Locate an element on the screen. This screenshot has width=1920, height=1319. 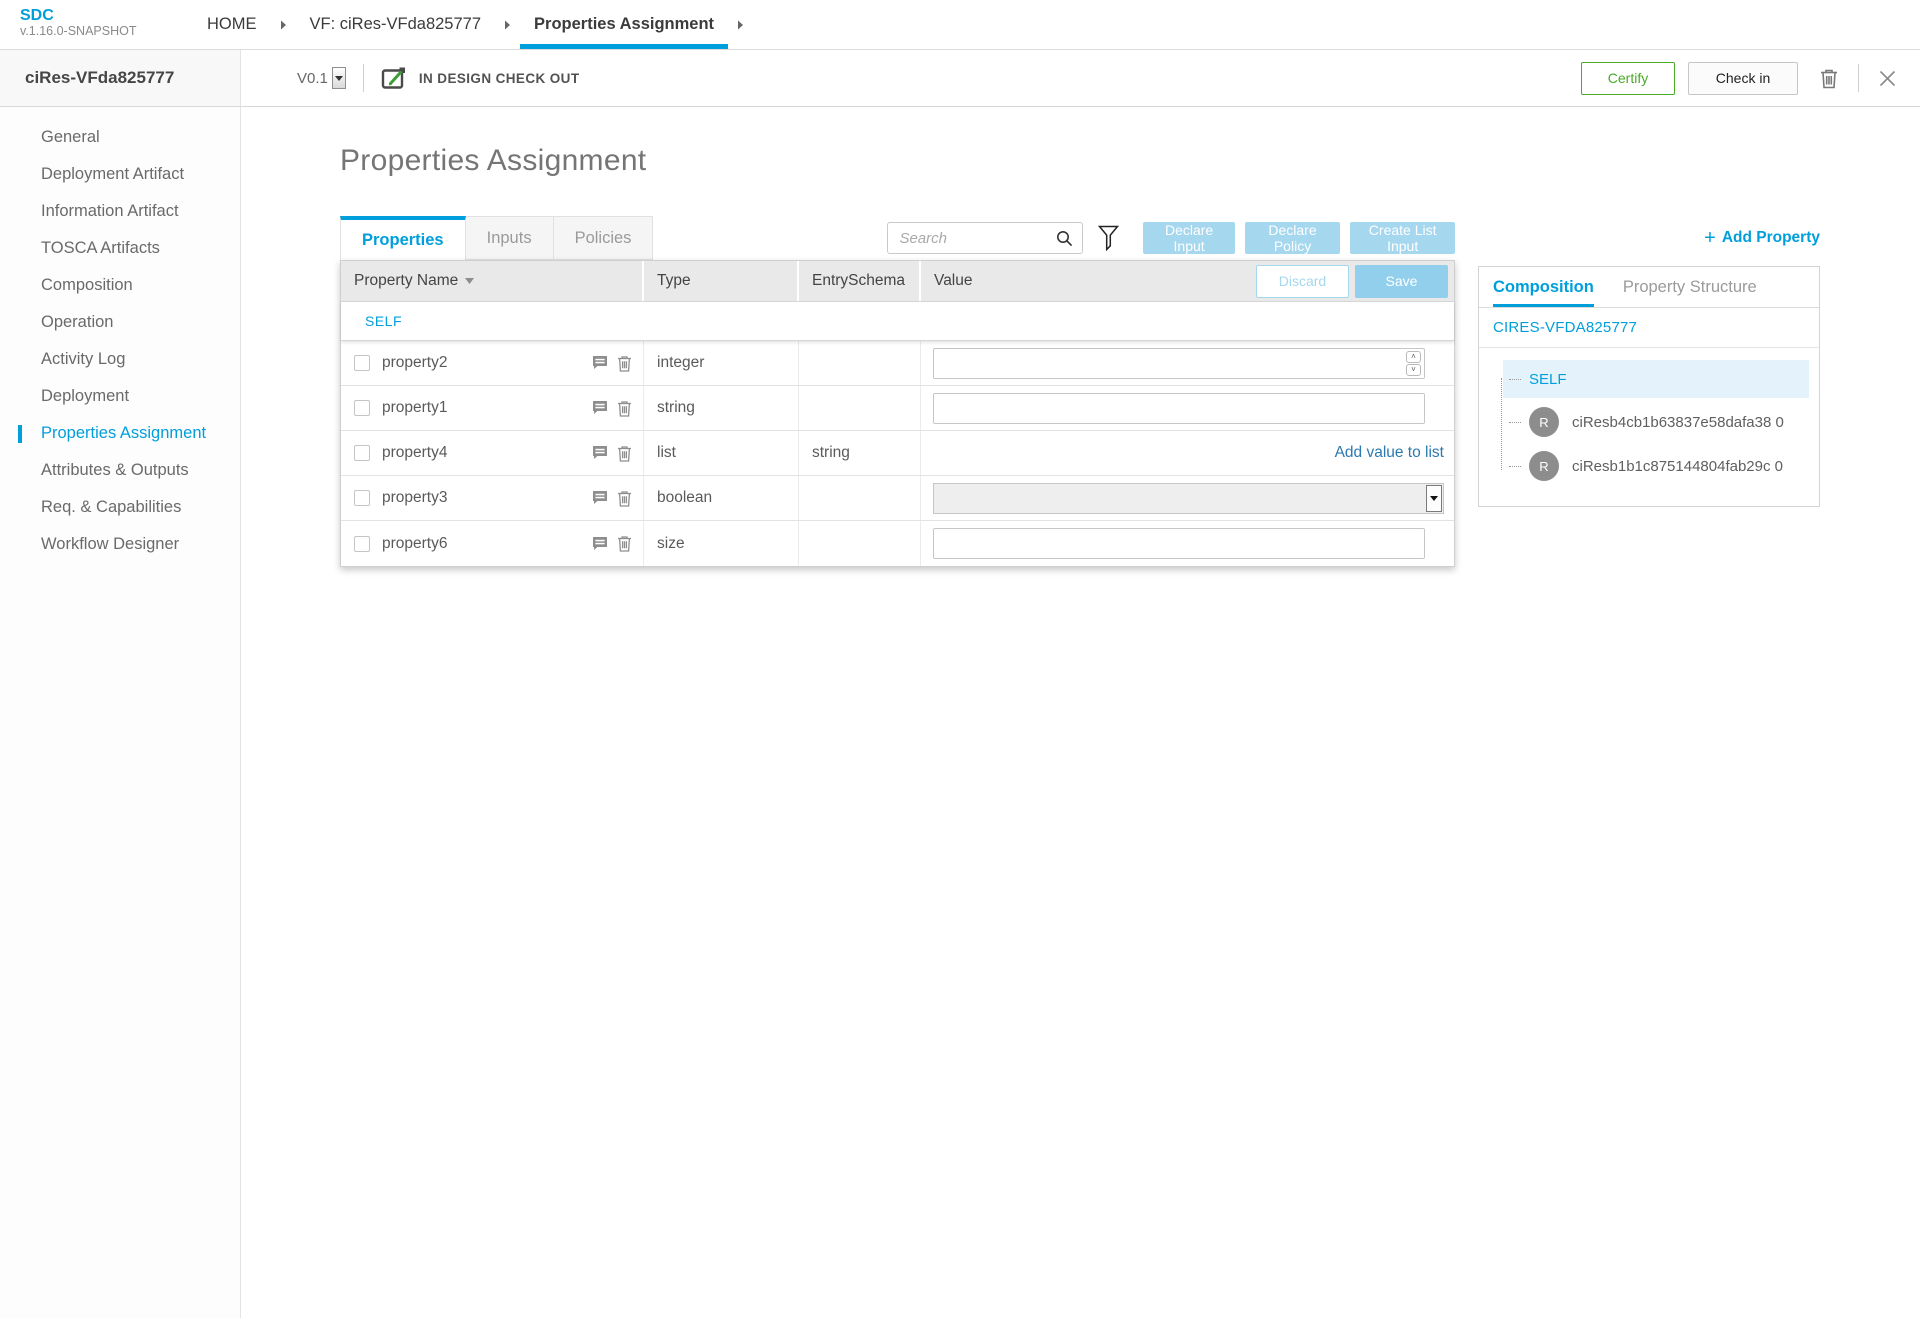
close-icon is located at coordinates (1887, 78).